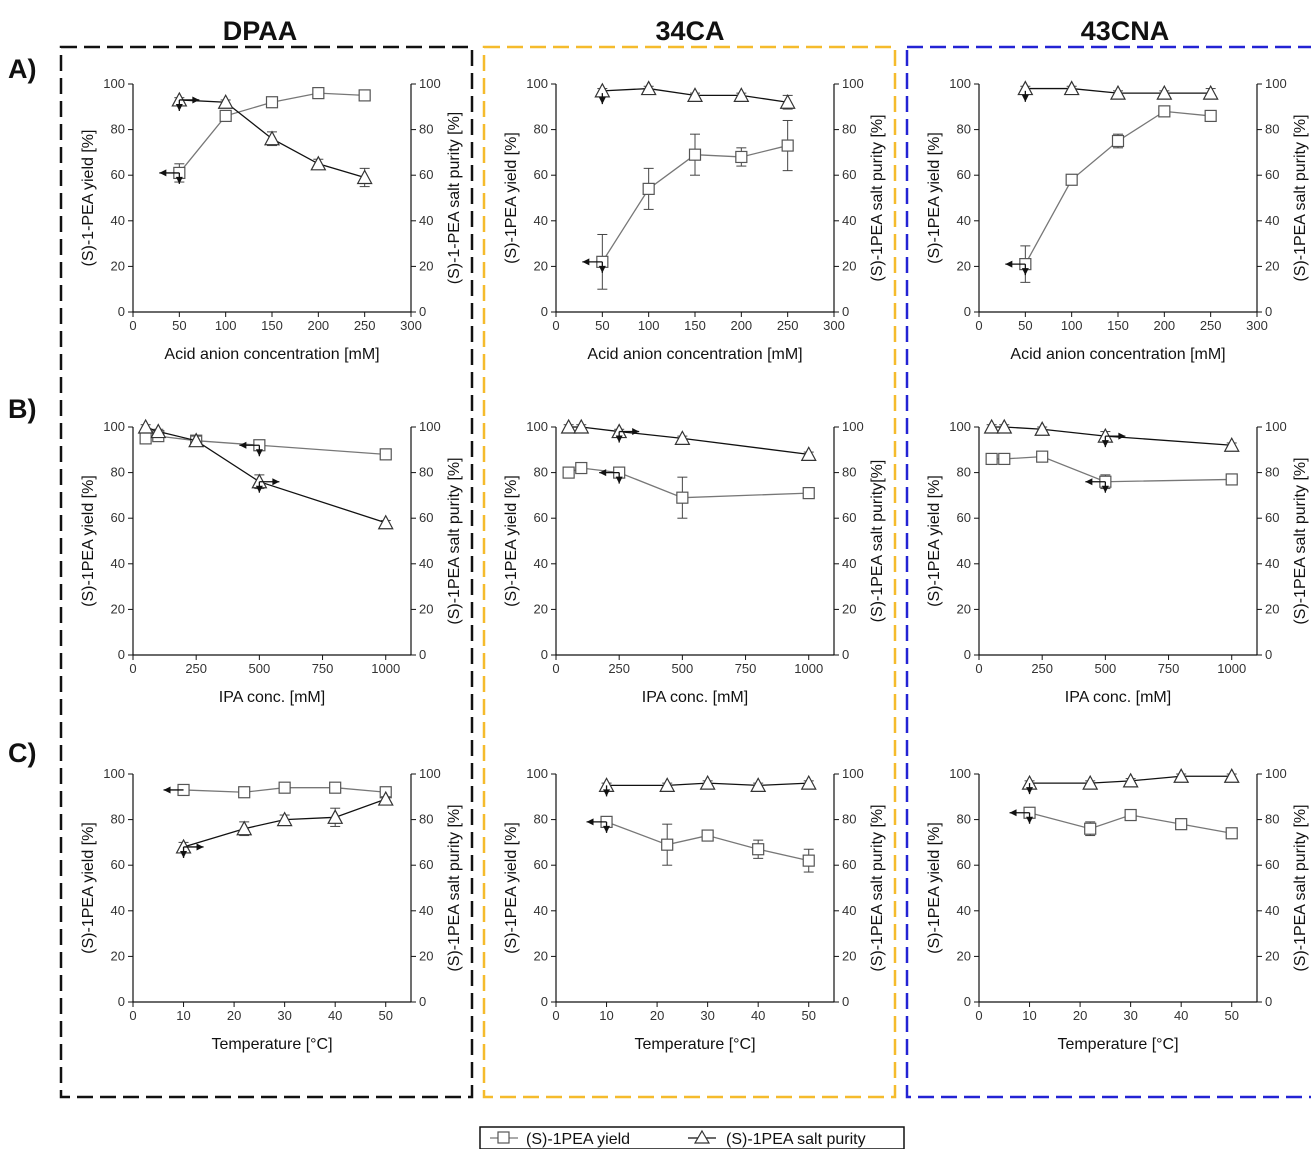 The width and height of the screenshot is (1311, 1149). What do you see at coordinates (758, 1015) in the screenshot?
I see `x-tick-label: 40` at bounding box center [758, 1015].